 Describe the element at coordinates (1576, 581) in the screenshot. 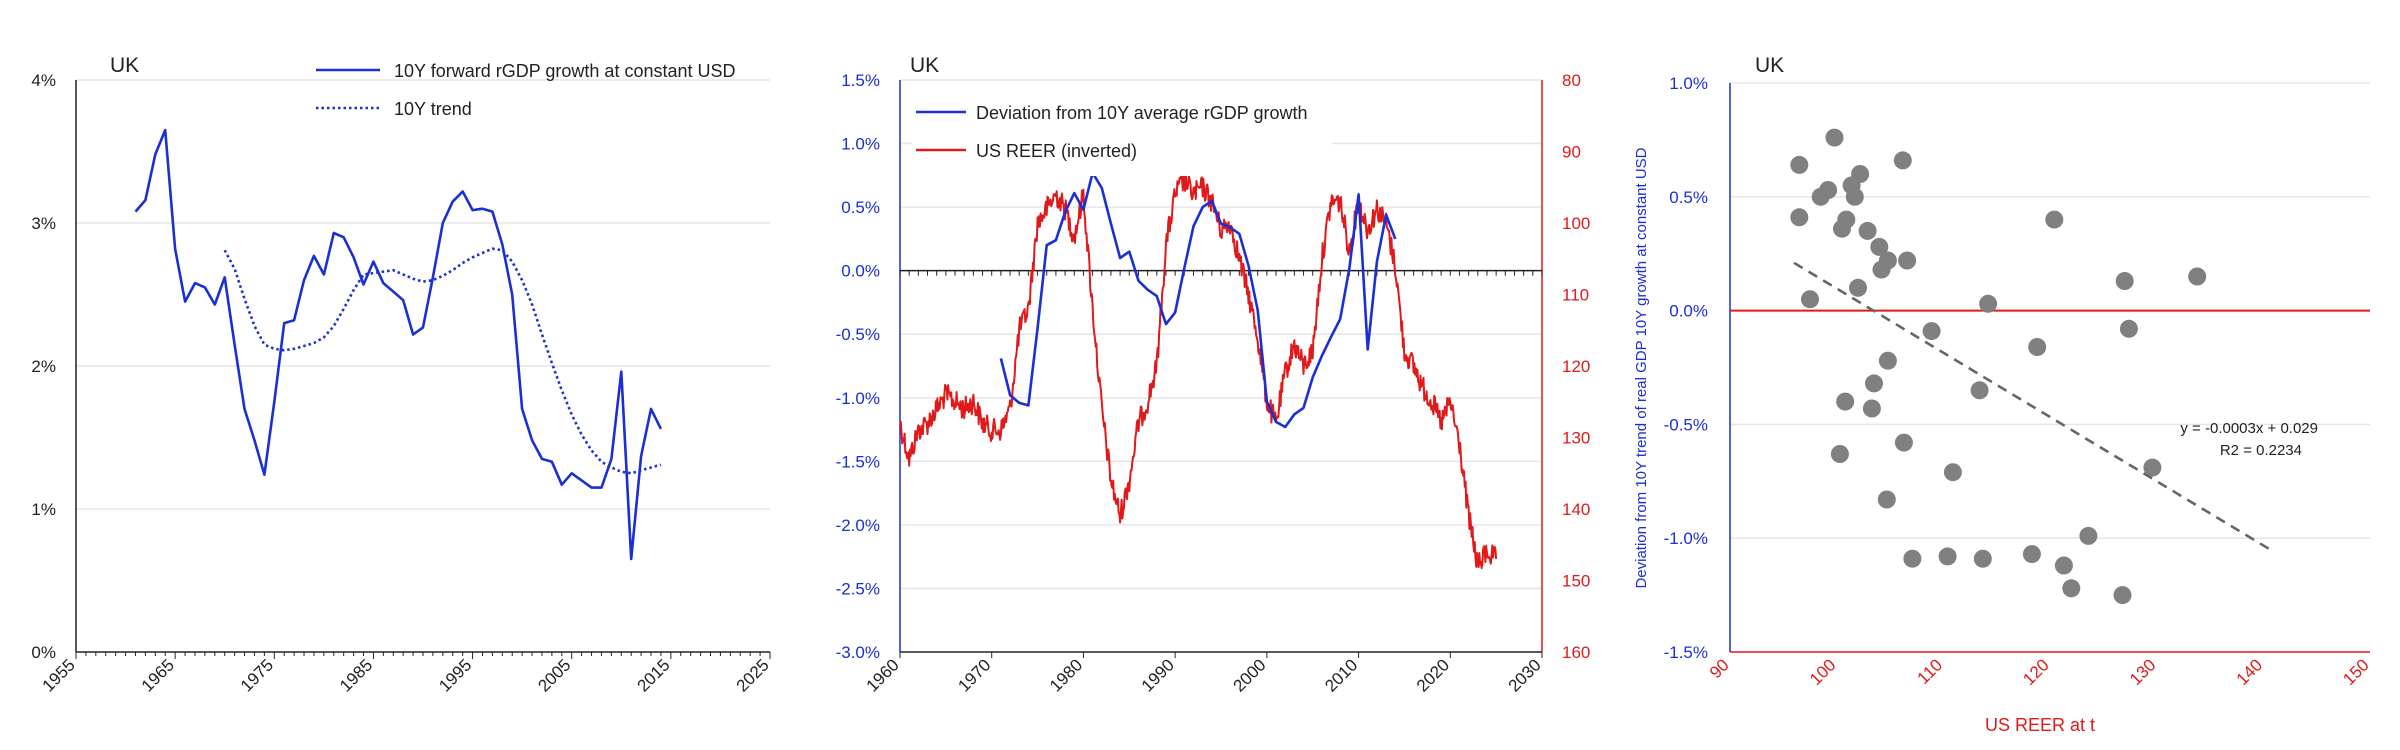

I see `y-tick-label-right: 150` at that location.